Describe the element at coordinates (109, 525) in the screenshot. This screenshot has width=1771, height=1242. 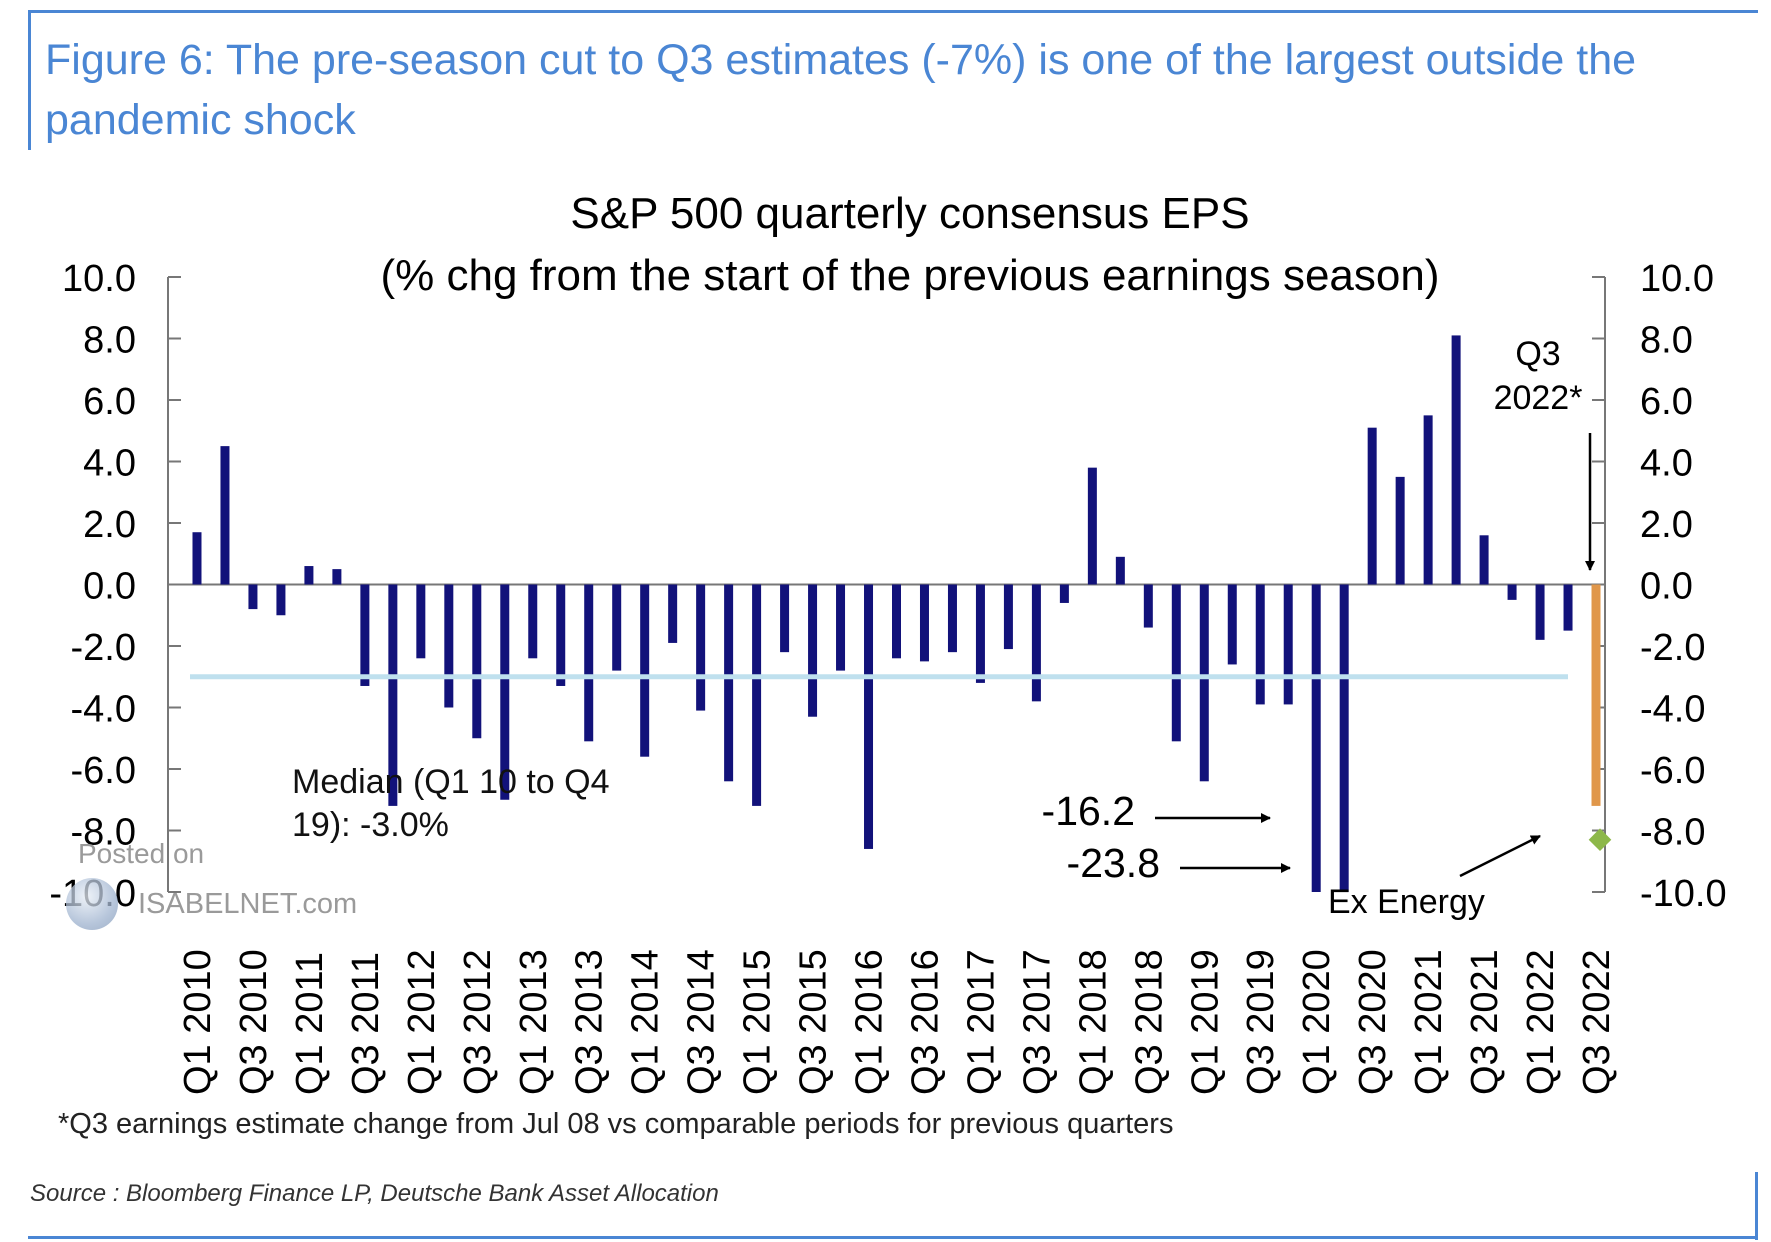
I see `left-tick-label: 2.0` at that location.